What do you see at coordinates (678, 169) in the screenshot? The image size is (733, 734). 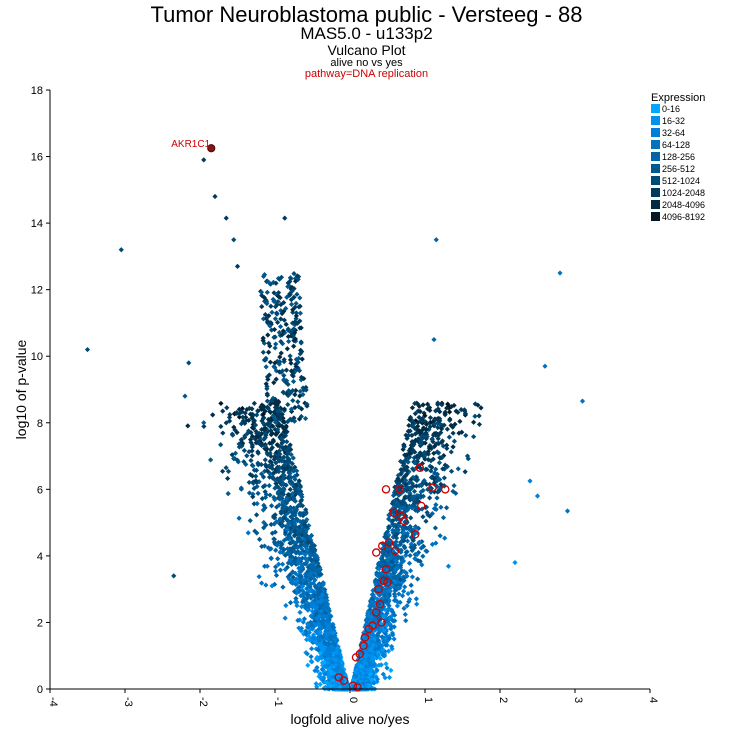 I see `legend-entry: 256-512` at bounding box center [678, 169].